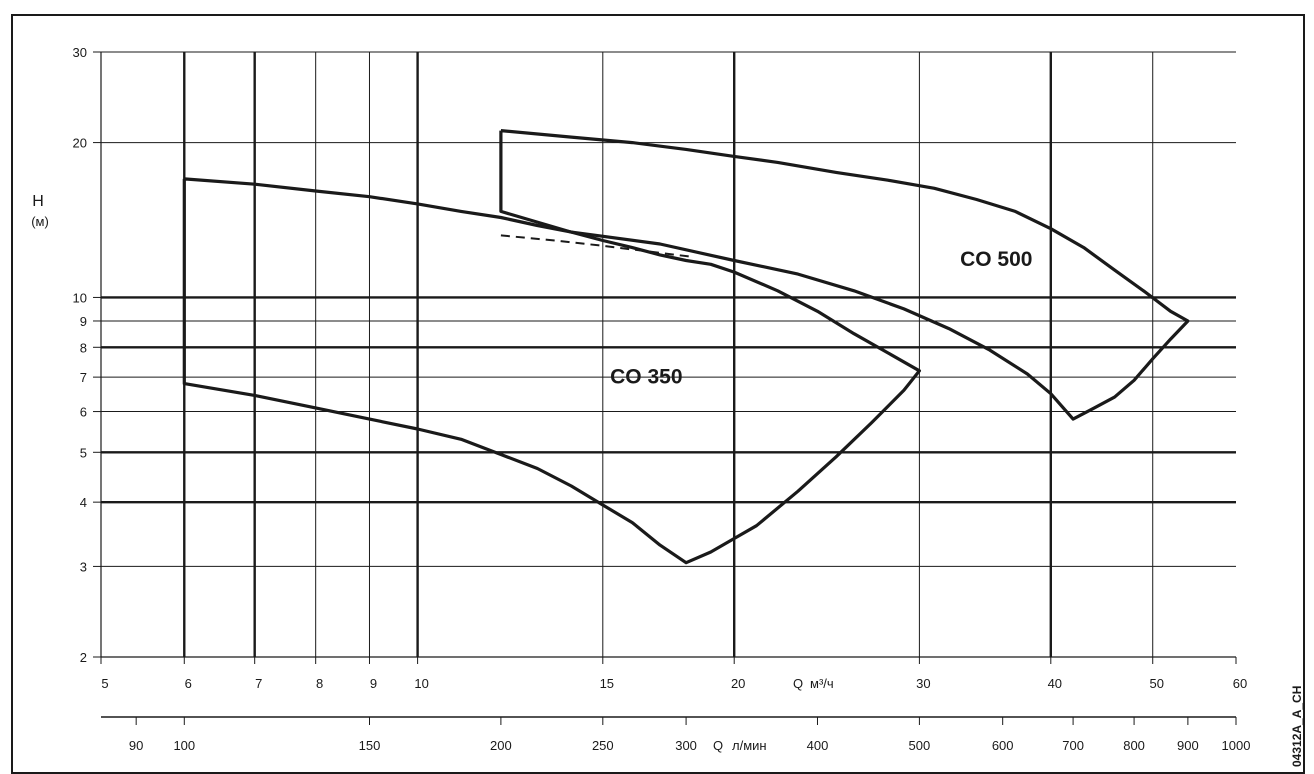 The width and height of the screenshot is (1314, 774). Describe the element at coordinates (83, 452) in the screenshot. I see `y-tick-label: 5` at that location.